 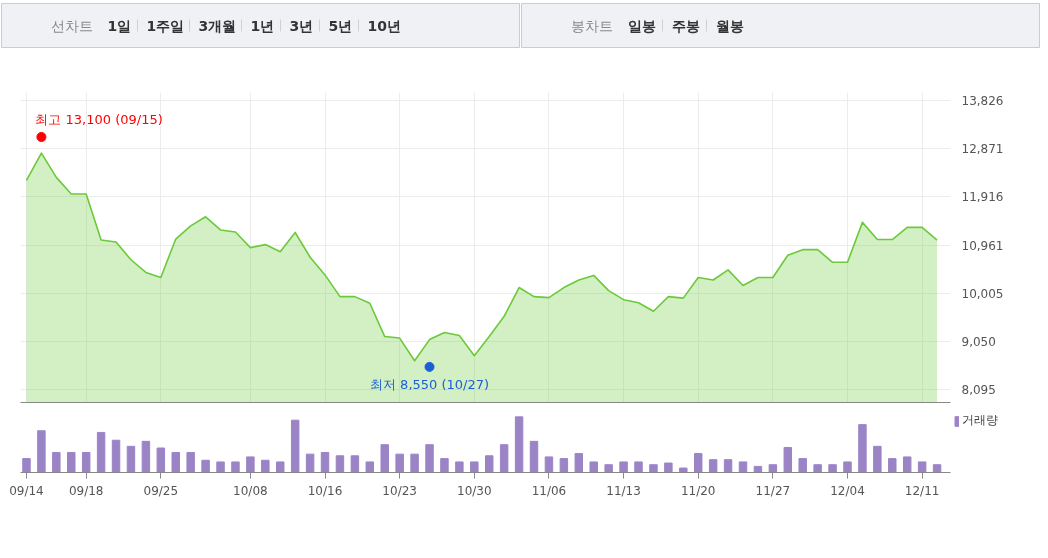 I want to click on text: 3년, so click(x=301, y=25).